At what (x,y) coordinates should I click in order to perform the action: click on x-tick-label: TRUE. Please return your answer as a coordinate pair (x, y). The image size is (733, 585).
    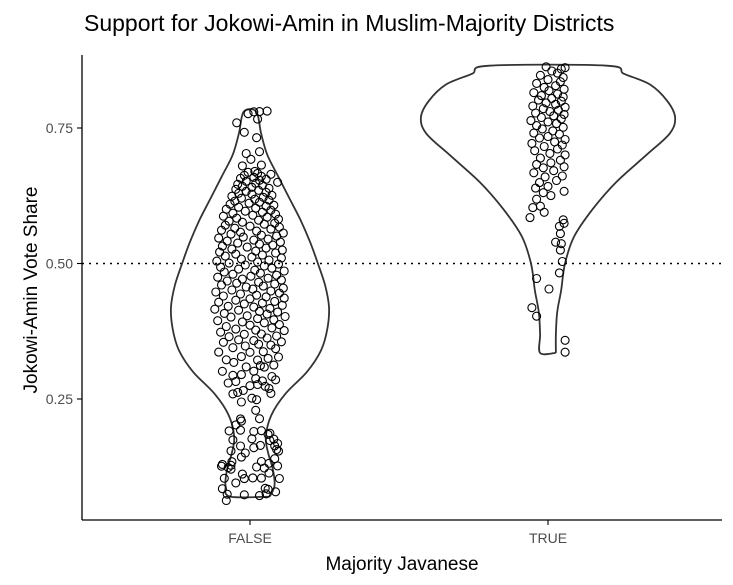
    Looking at the image, I should click on (548, 538).